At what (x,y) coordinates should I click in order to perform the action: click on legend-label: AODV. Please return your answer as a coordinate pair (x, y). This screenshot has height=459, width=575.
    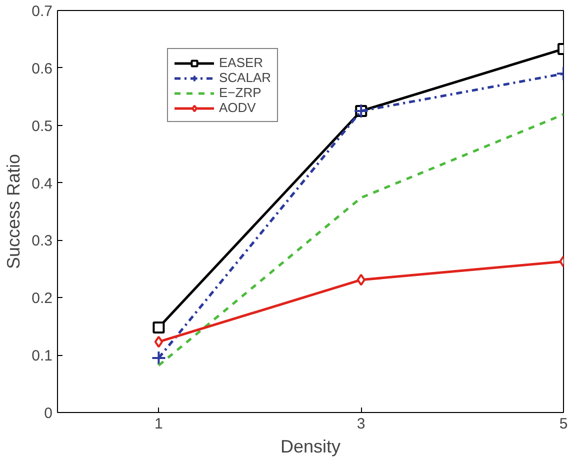
    Looking at the image, I should click on (237, 107).